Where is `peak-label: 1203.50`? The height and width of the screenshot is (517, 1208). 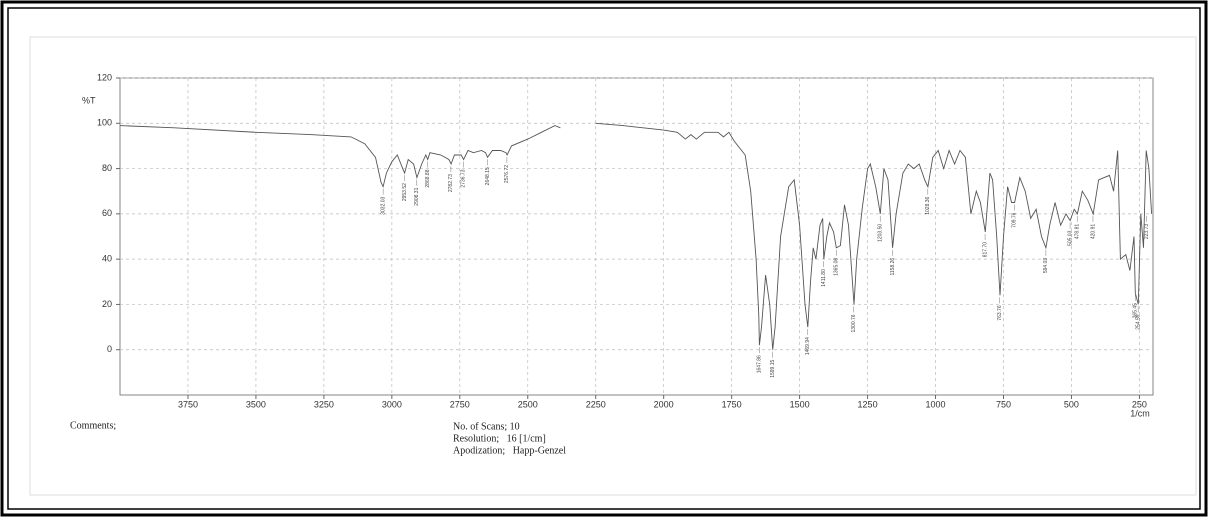 peak-label: 1203.50 is located at coordinates (881, 233).